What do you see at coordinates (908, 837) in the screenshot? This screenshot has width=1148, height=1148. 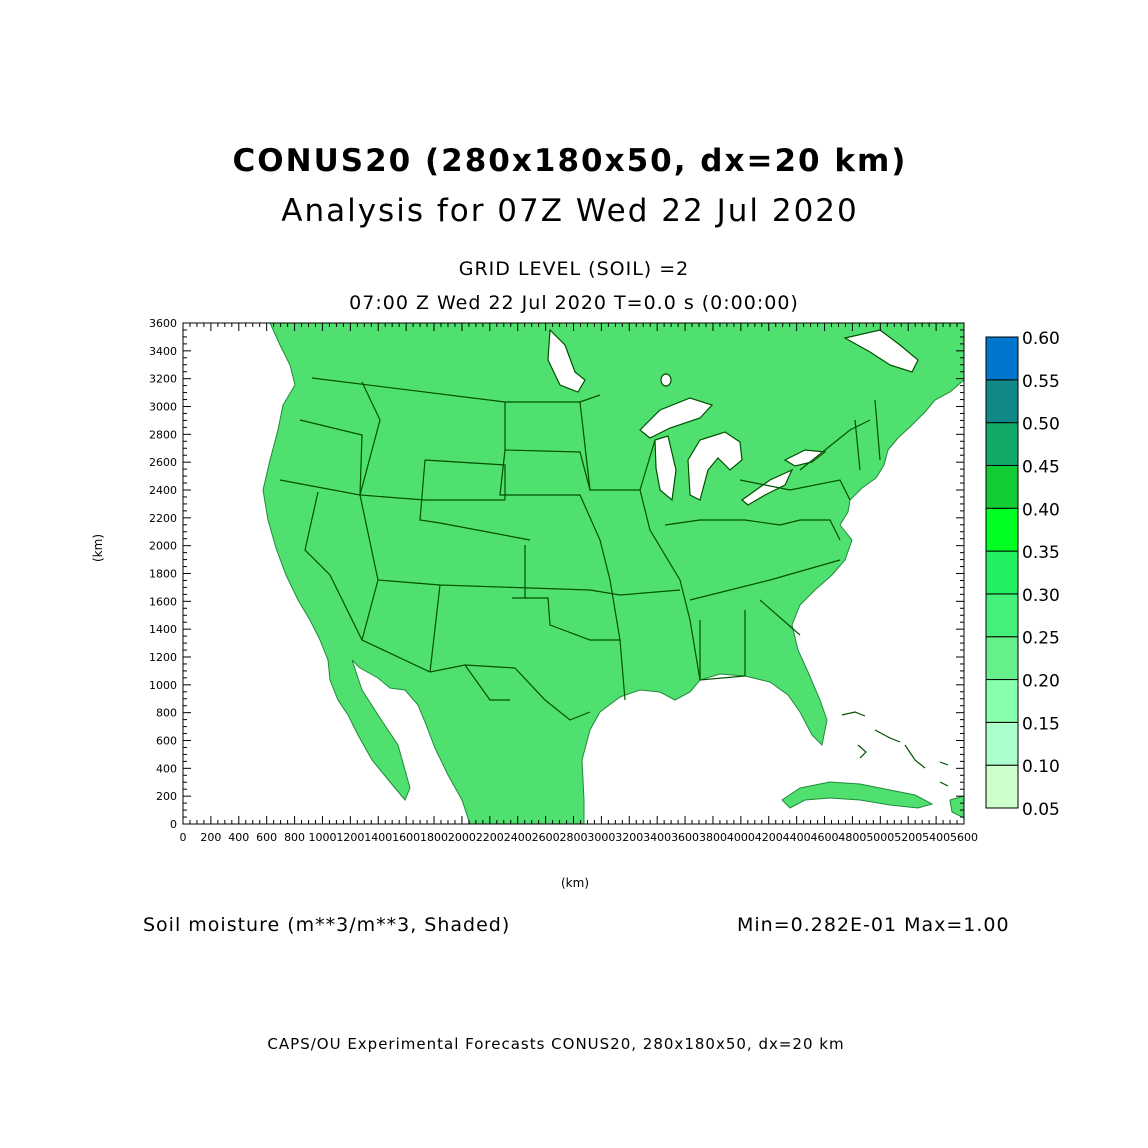 I see `x-tick-label: 5200` at bounding box center [908, 837].